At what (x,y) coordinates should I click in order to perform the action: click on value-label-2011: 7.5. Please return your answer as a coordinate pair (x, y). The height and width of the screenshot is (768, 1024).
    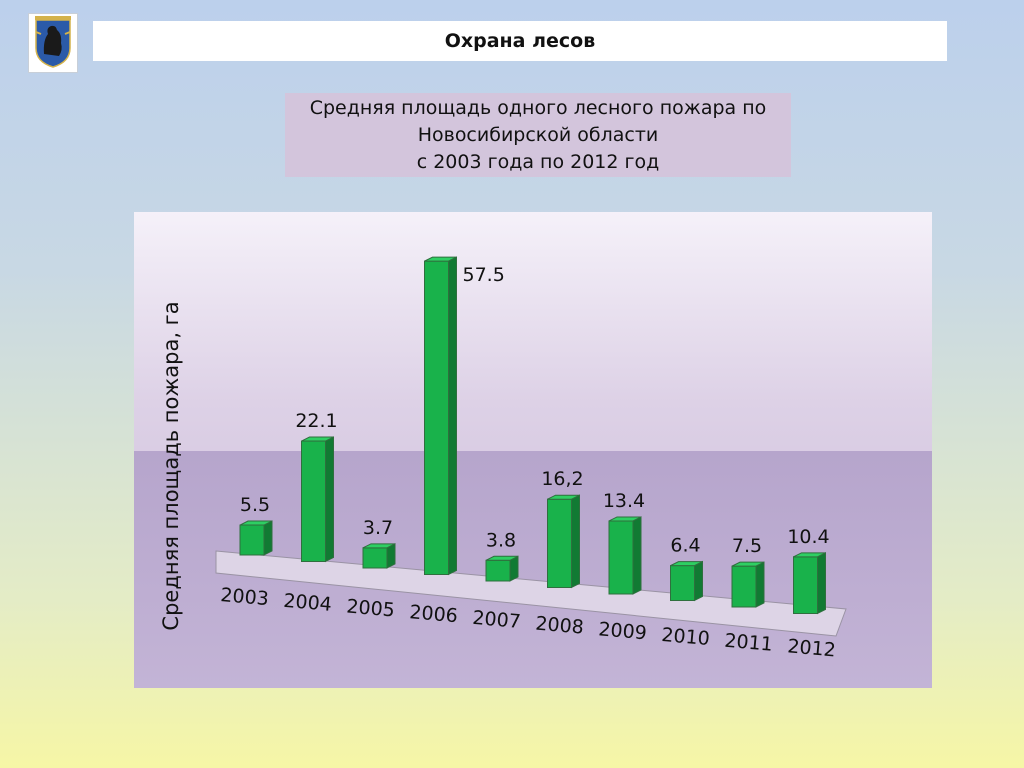
    Looking at the image, I should click on (747, 546).